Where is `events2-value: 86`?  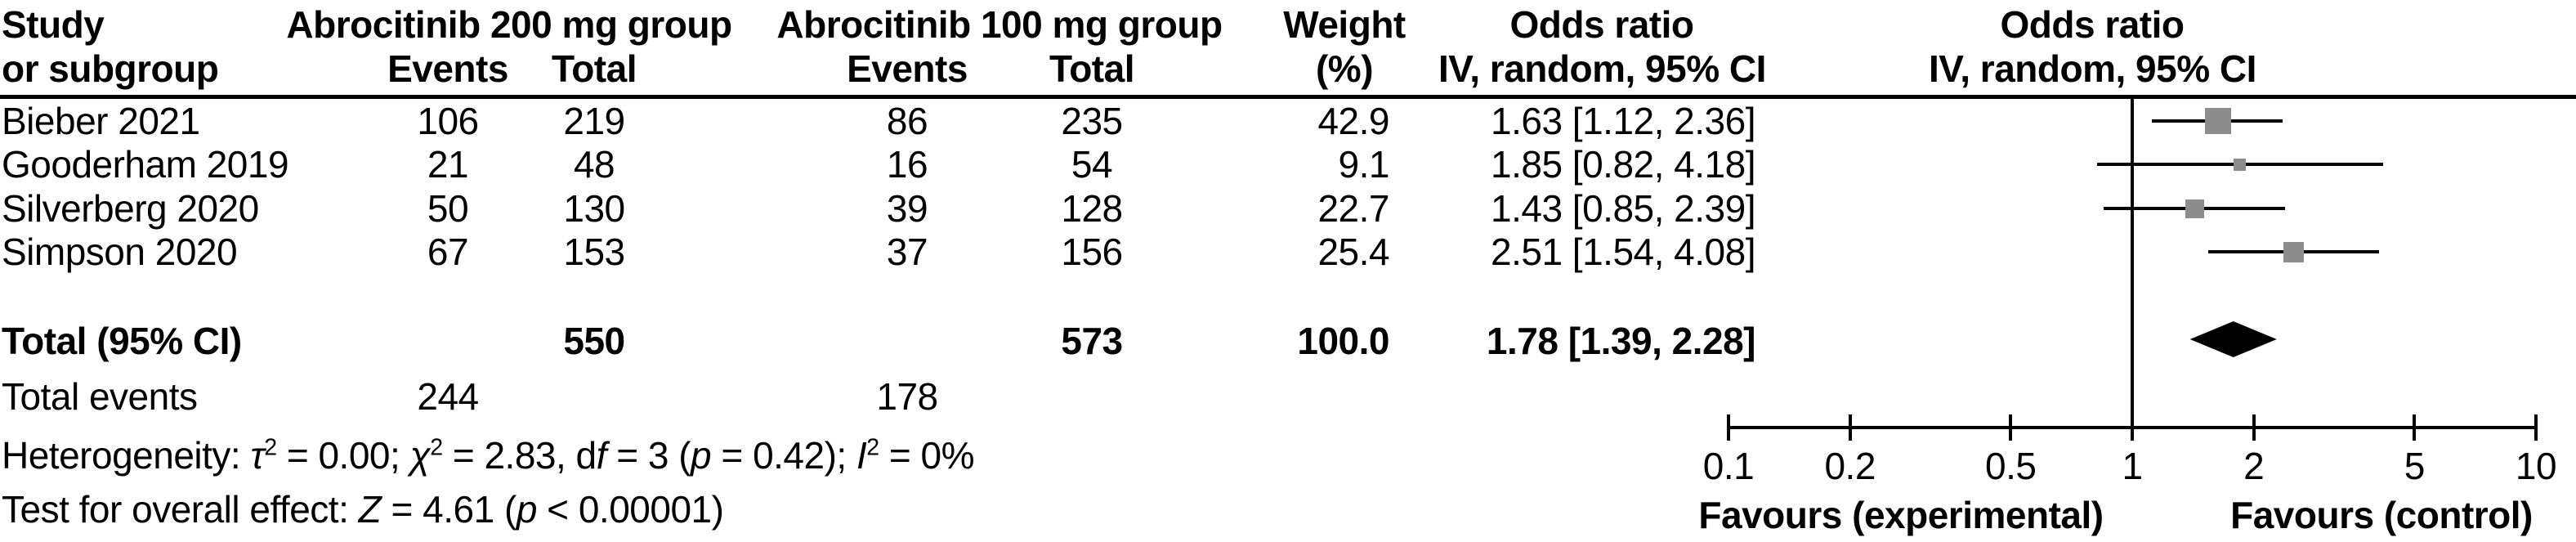 events2-value: 86 is located at coordinates (907, 121).